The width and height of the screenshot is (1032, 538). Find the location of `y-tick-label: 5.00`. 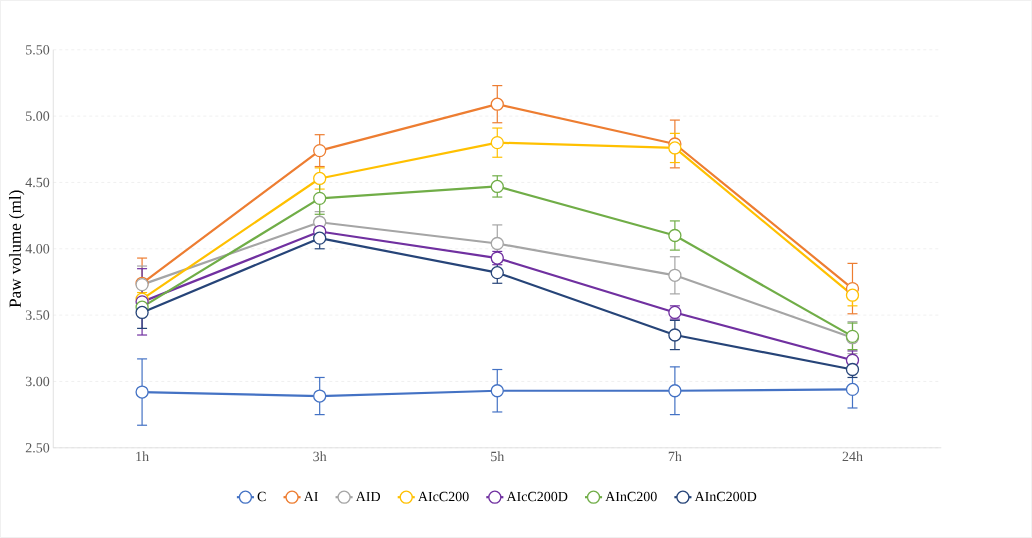

y-tick-label: 5.00 is located at coordinates (38, 116).